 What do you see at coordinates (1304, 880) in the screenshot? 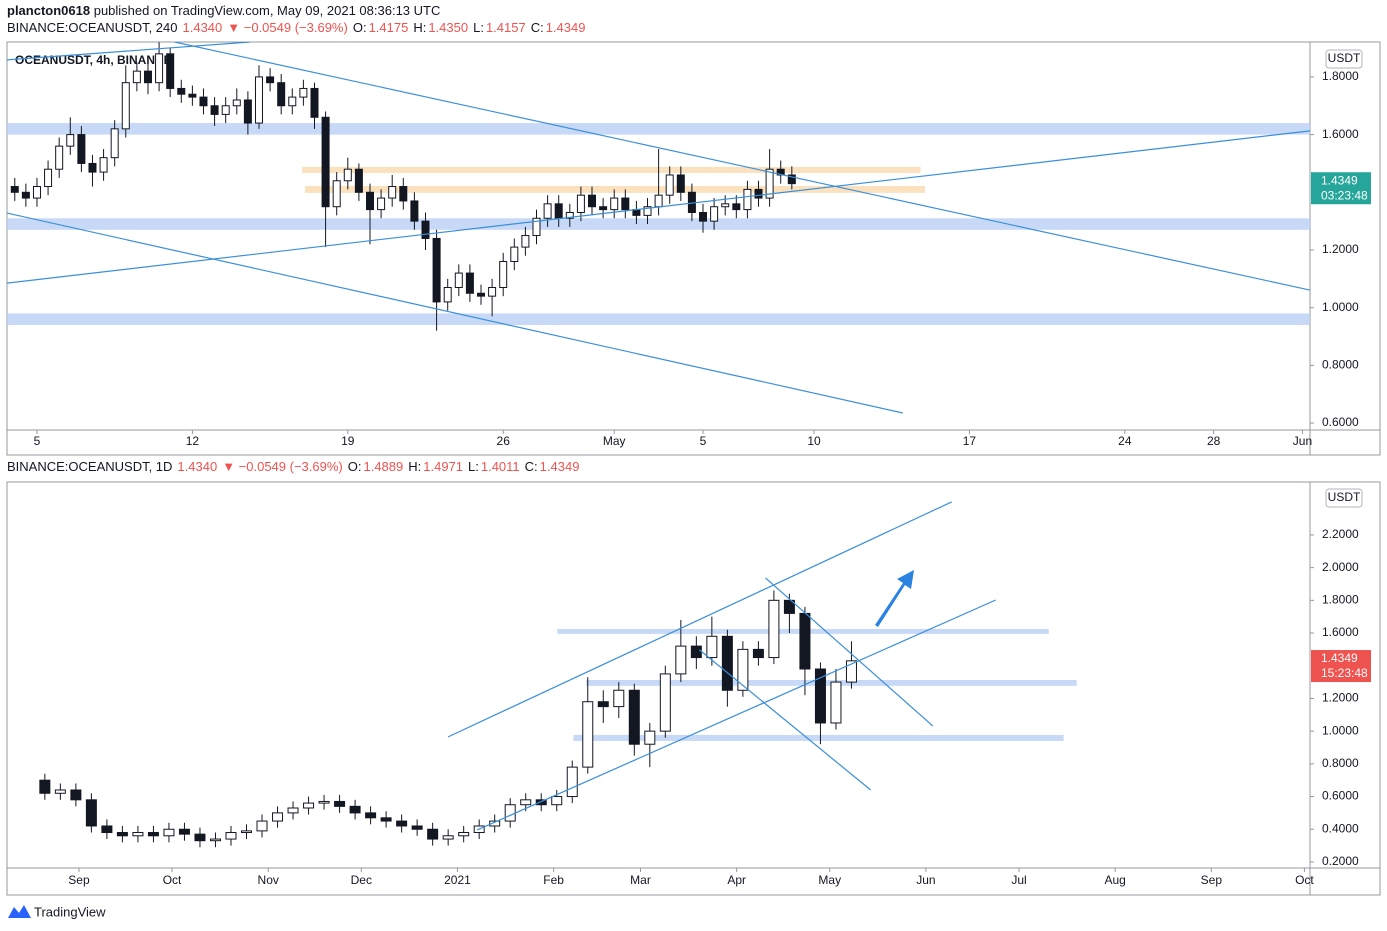
I see `x-tick-label: Oct` at bounding box center [1304, 880].